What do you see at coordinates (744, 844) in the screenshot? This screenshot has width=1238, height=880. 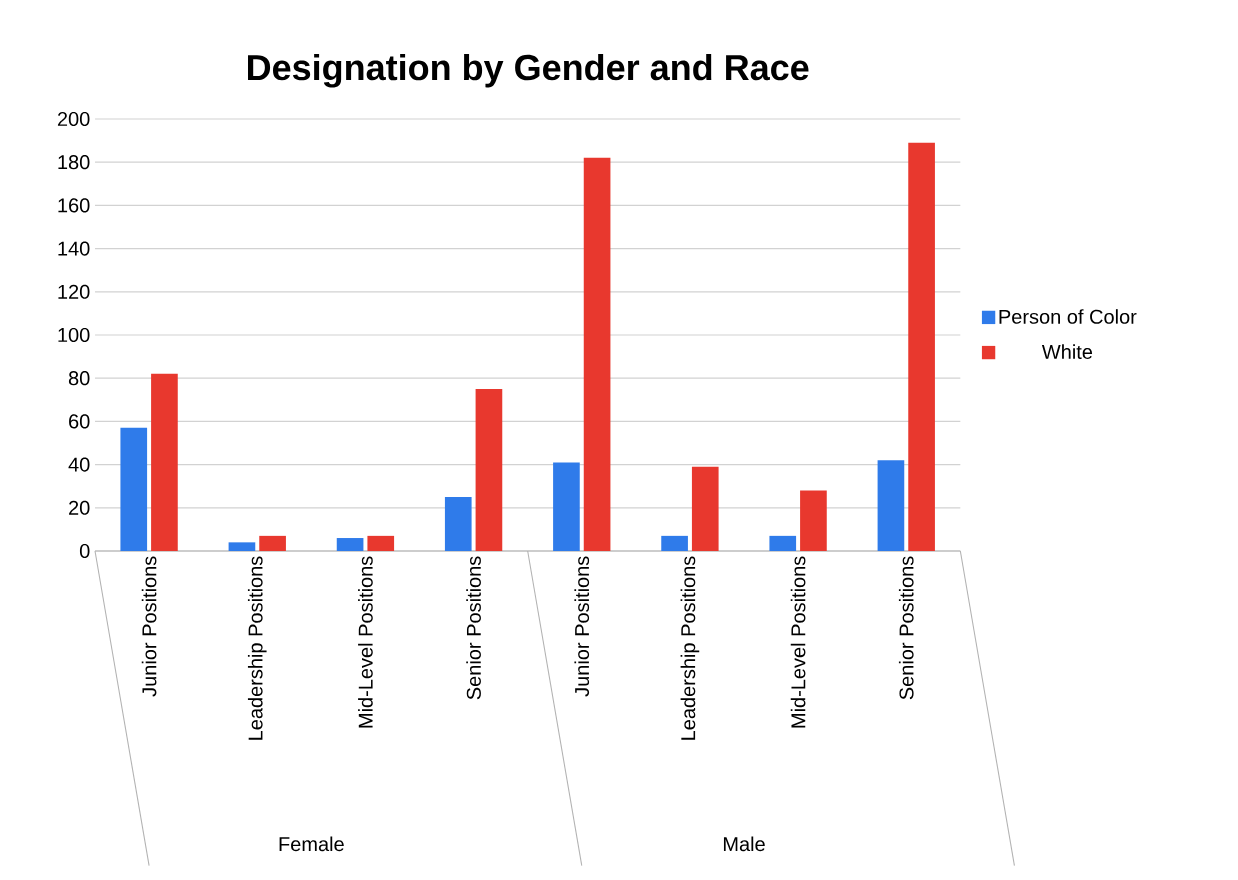 I see `text: Male` at bounding box center [744, 844].